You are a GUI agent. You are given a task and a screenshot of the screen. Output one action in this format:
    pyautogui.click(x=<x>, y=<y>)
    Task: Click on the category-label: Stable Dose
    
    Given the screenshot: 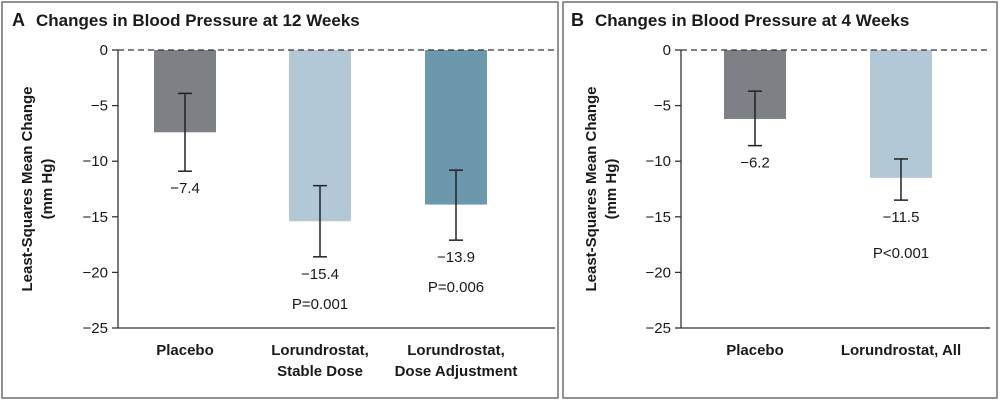 What is the action you would take?
    pyautogui.click(x=320, y=371)
    